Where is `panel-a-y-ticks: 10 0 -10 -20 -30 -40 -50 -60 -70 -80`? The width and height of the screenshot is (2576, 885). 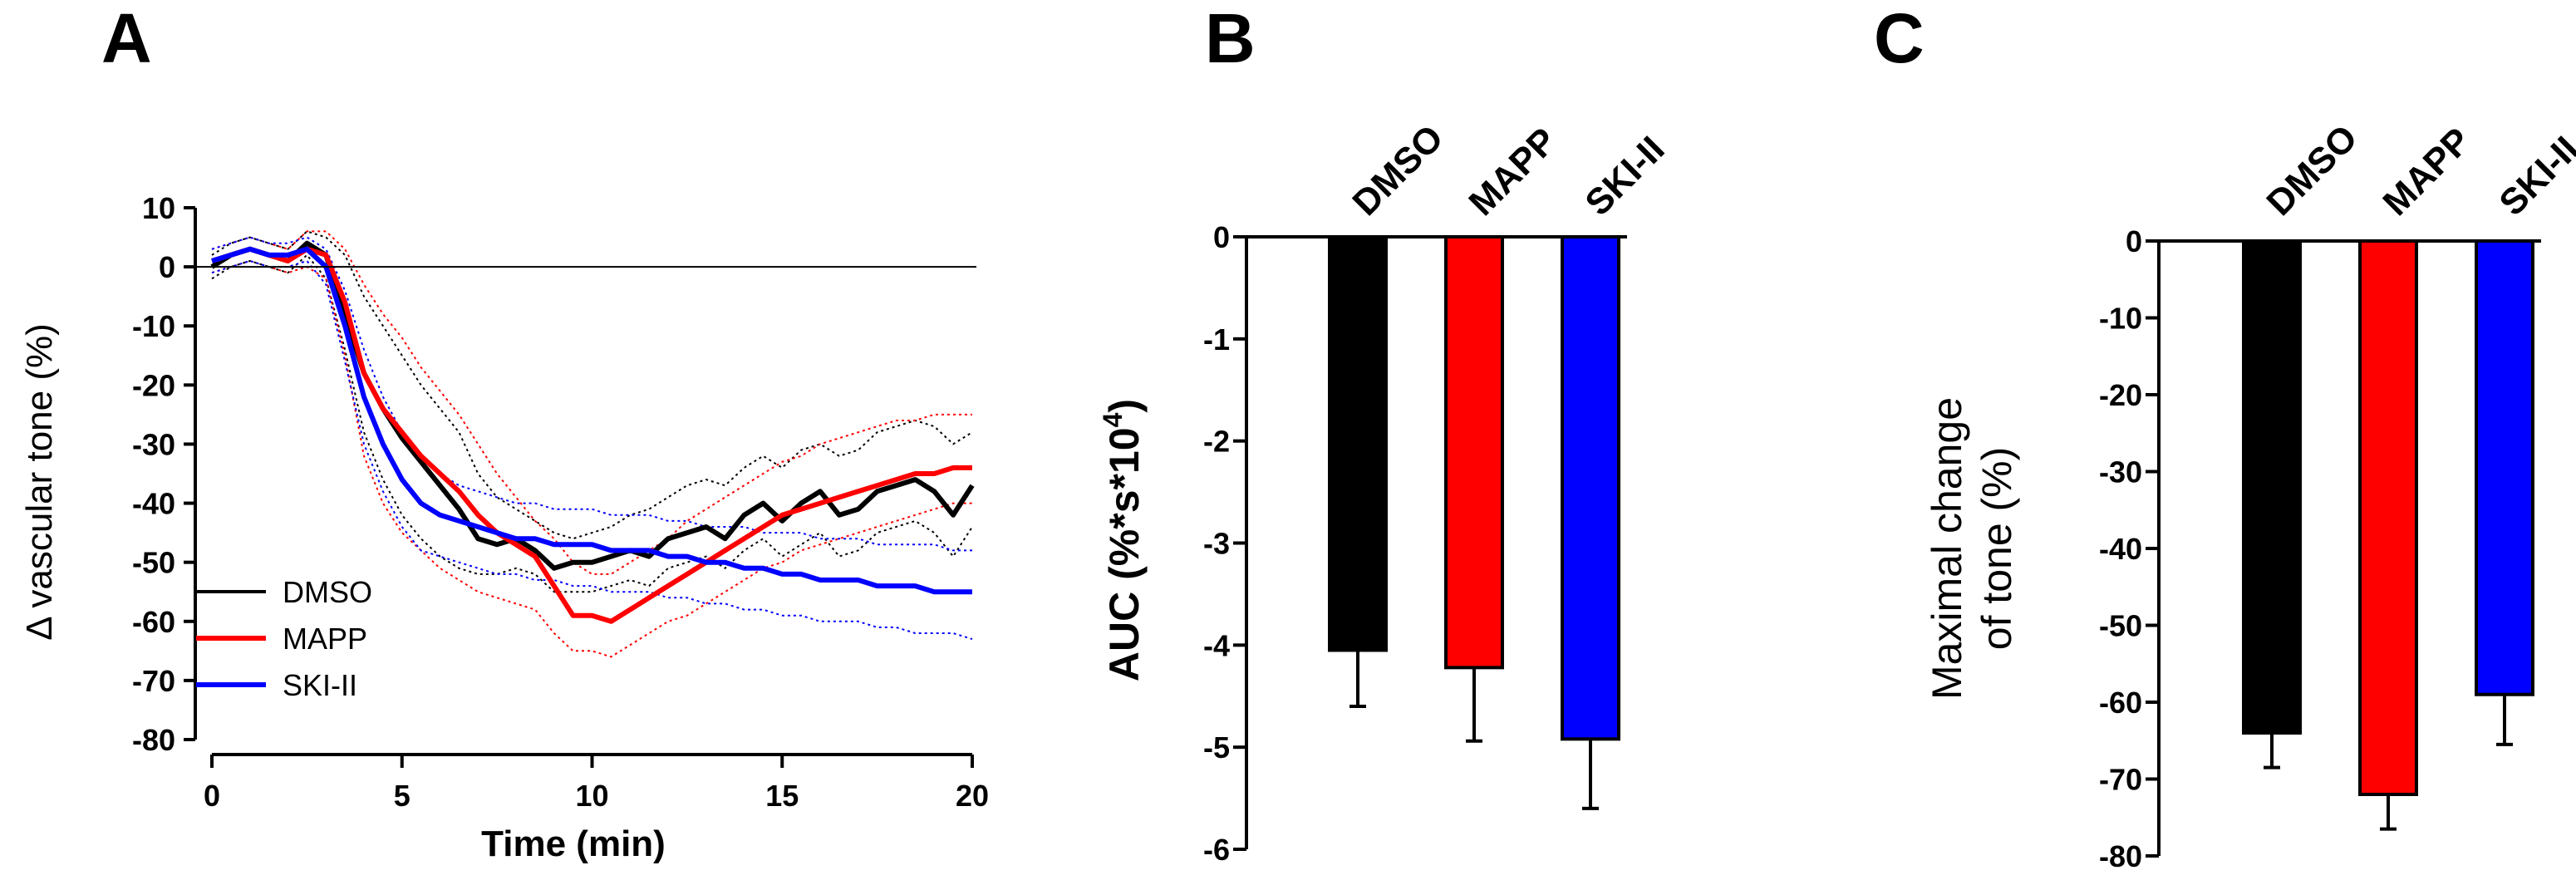
panel-a-y-ticks: 10 0 -10 -20 -30 -40 -50 -60 -70 -80 is located at coordinates (163, 474).